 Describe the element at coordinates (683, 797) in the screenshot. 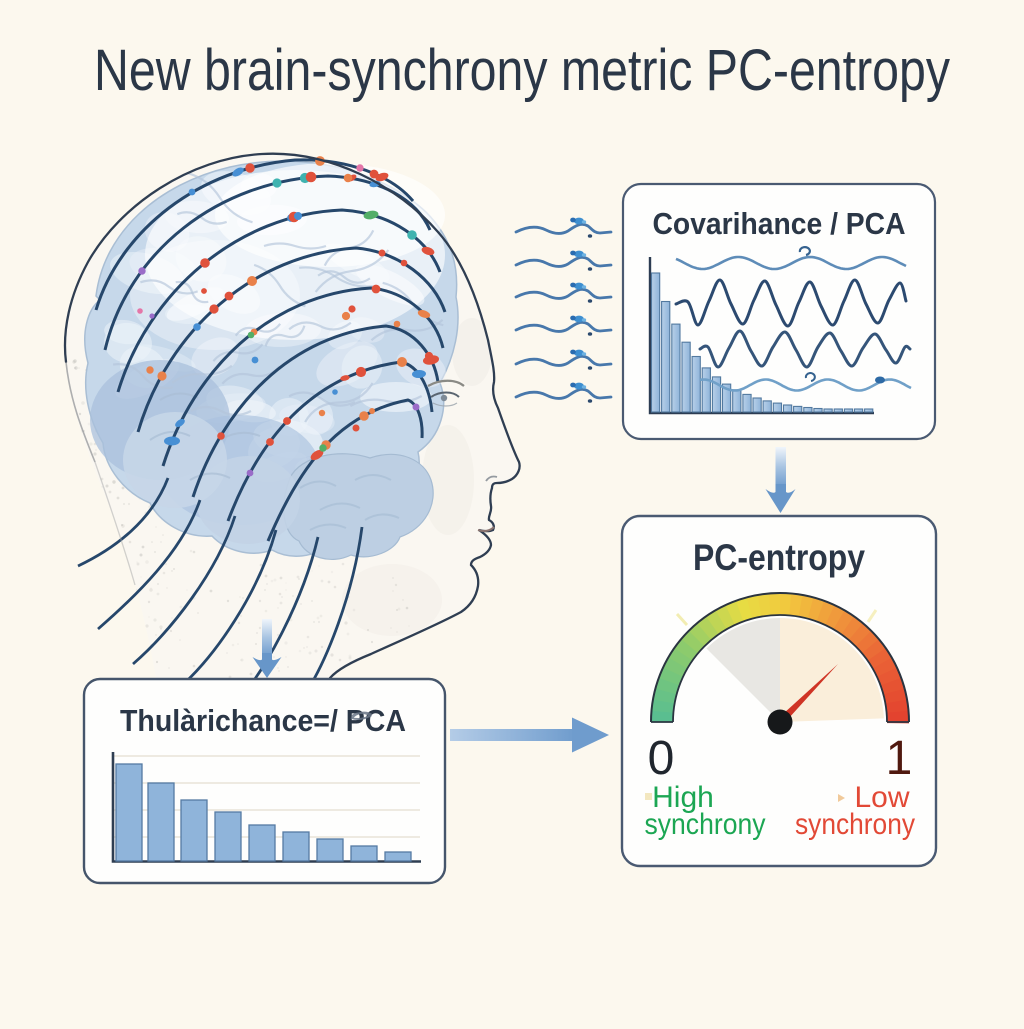

I see `svg-text: High` at that location.